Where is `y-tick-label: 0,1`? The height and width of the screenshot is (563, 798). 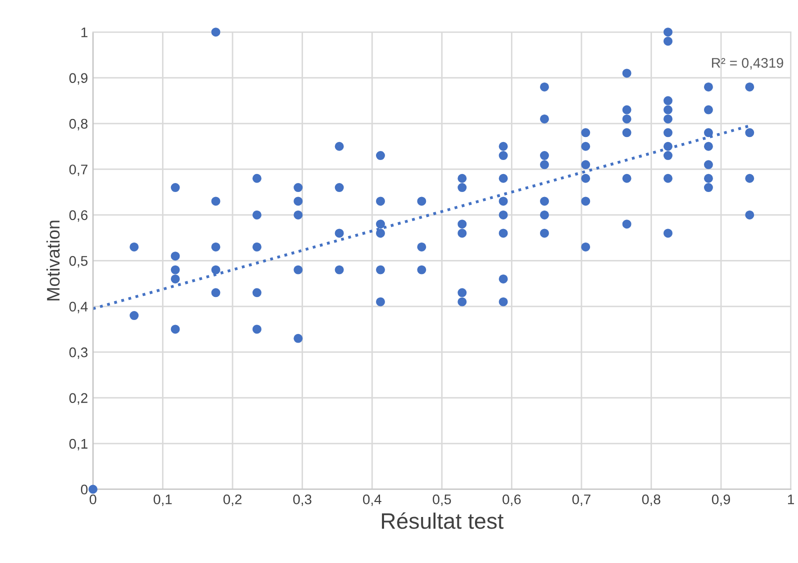
y-tick-label: 0,1 is located at coordinates (78, 444).